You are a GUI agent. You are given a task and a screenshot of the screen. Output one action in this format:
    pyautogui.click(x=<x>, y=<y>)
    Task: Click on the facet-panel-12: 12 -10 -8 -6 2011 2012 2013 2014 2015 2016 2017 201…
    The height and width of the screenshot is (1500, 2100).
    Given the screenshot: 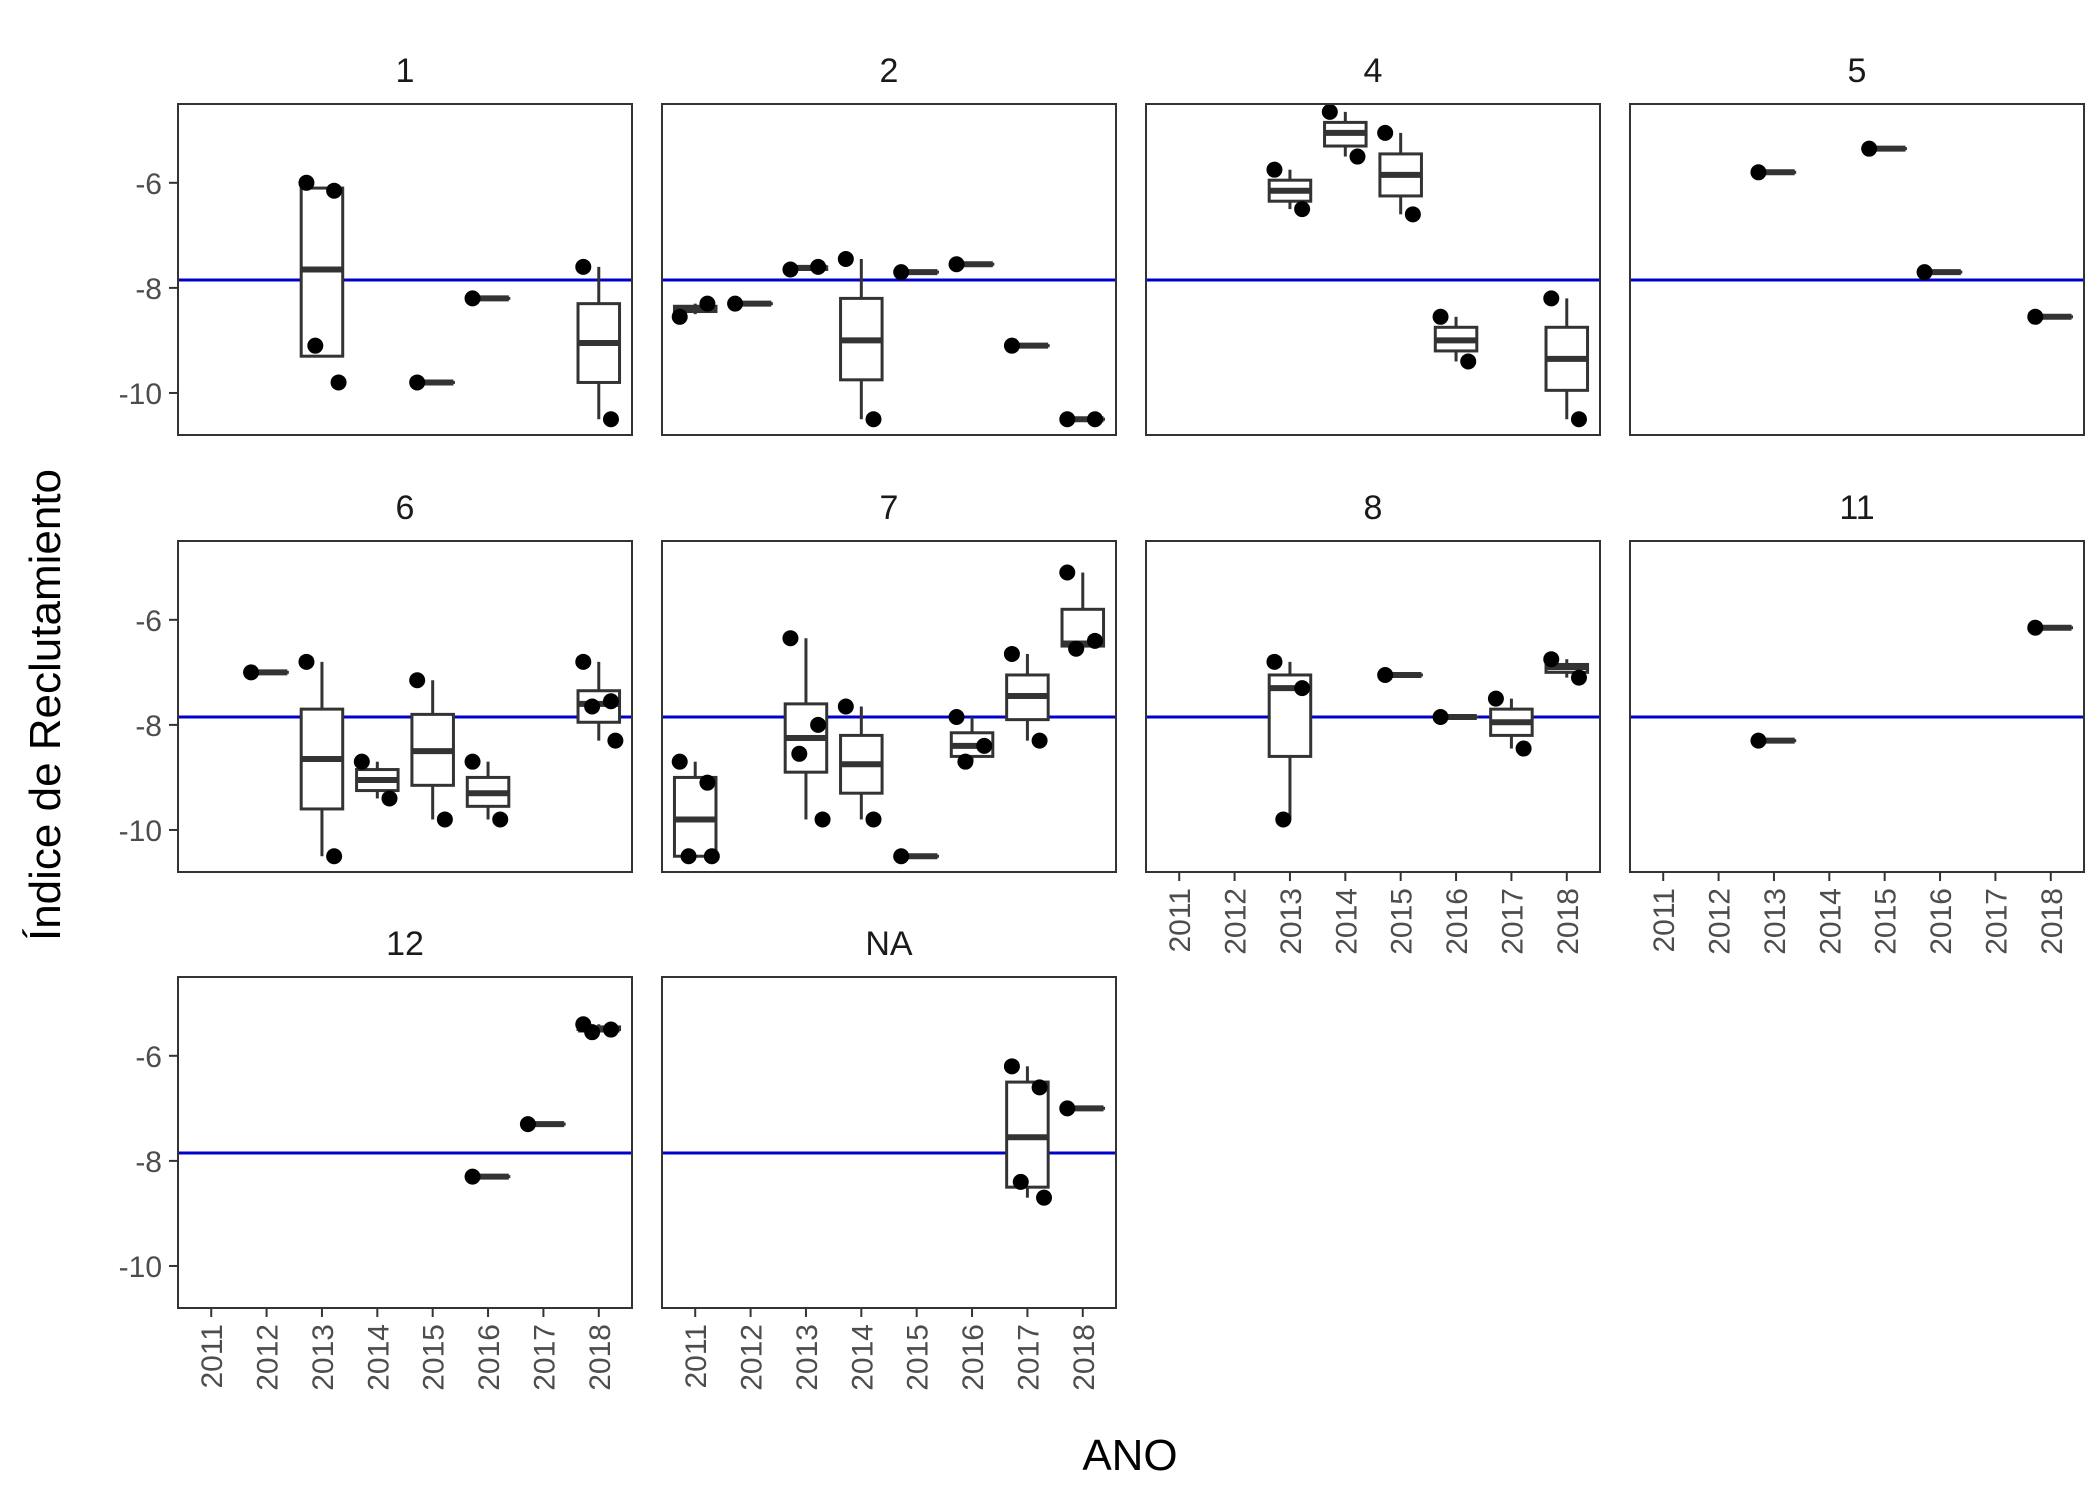 What is the action you would take?
    pyautogui.click(x=376, y=1158)
    